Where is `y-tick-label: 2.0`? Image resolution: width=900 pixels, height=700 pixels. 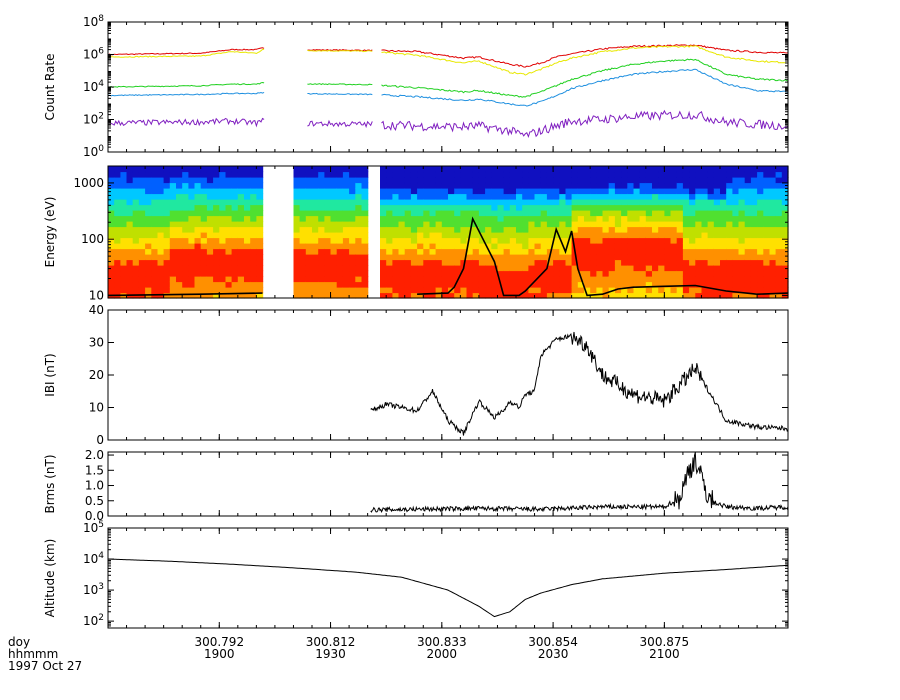
y-tick-label: 2.0 is located at coordinates (94, 455).